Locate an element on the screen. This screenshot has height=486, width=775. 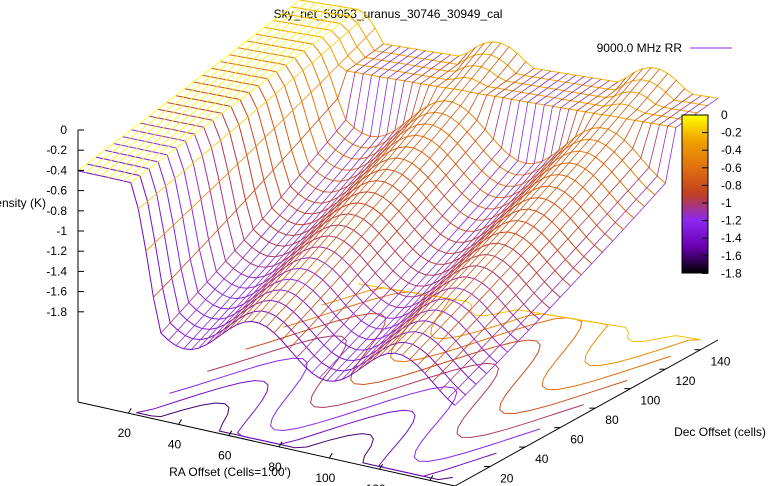
y-axis-label: Dec Offset (cells) is located at coordinates (720, 432).